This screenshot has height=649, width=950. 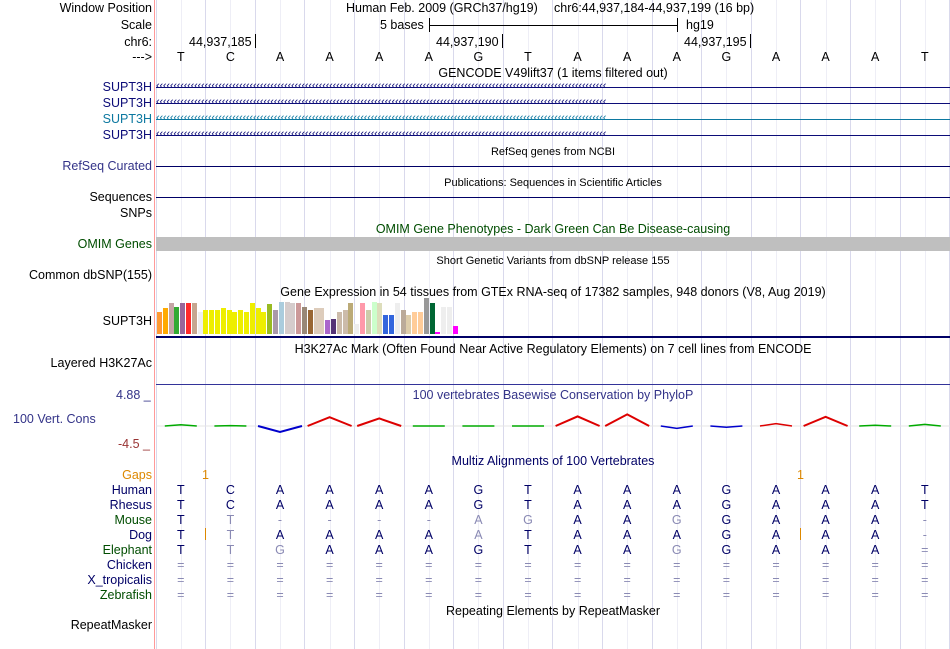 What do you see at coordinates (125, 595) in the screenshot?
I see `species-label: Zebrafish` at bounding box center [125, 595].